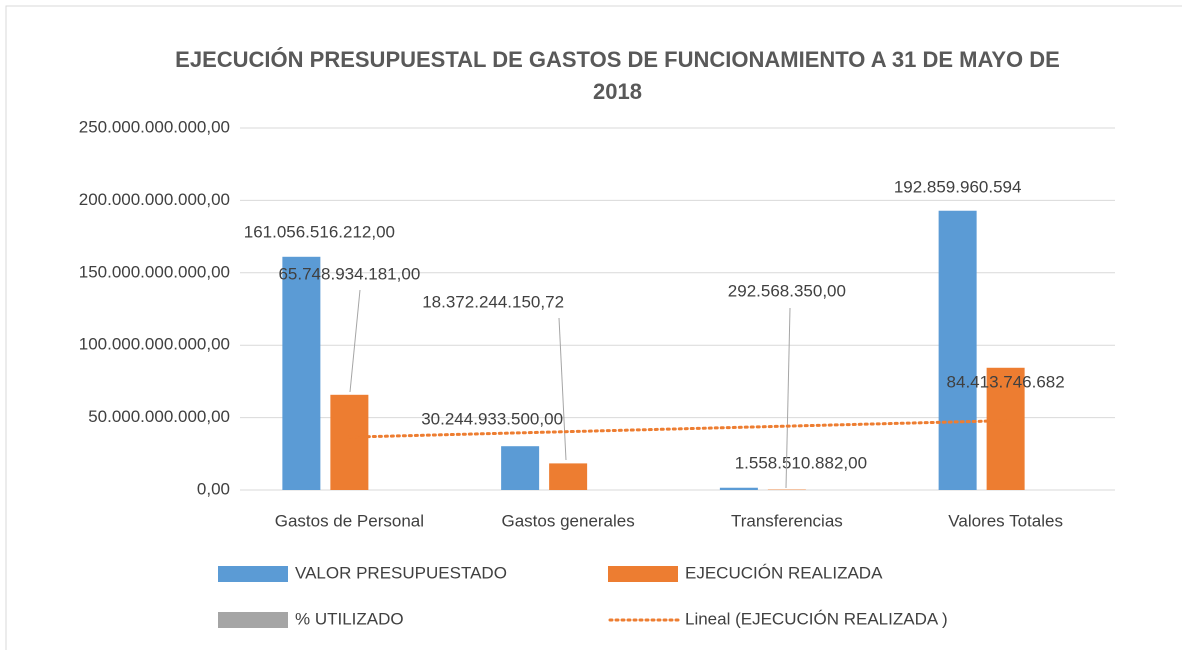  What do you see at coordinates (801, 462) in the screenshot?
I see `data-label: 1.558.510.882,00` at bounding box center [801, 462].